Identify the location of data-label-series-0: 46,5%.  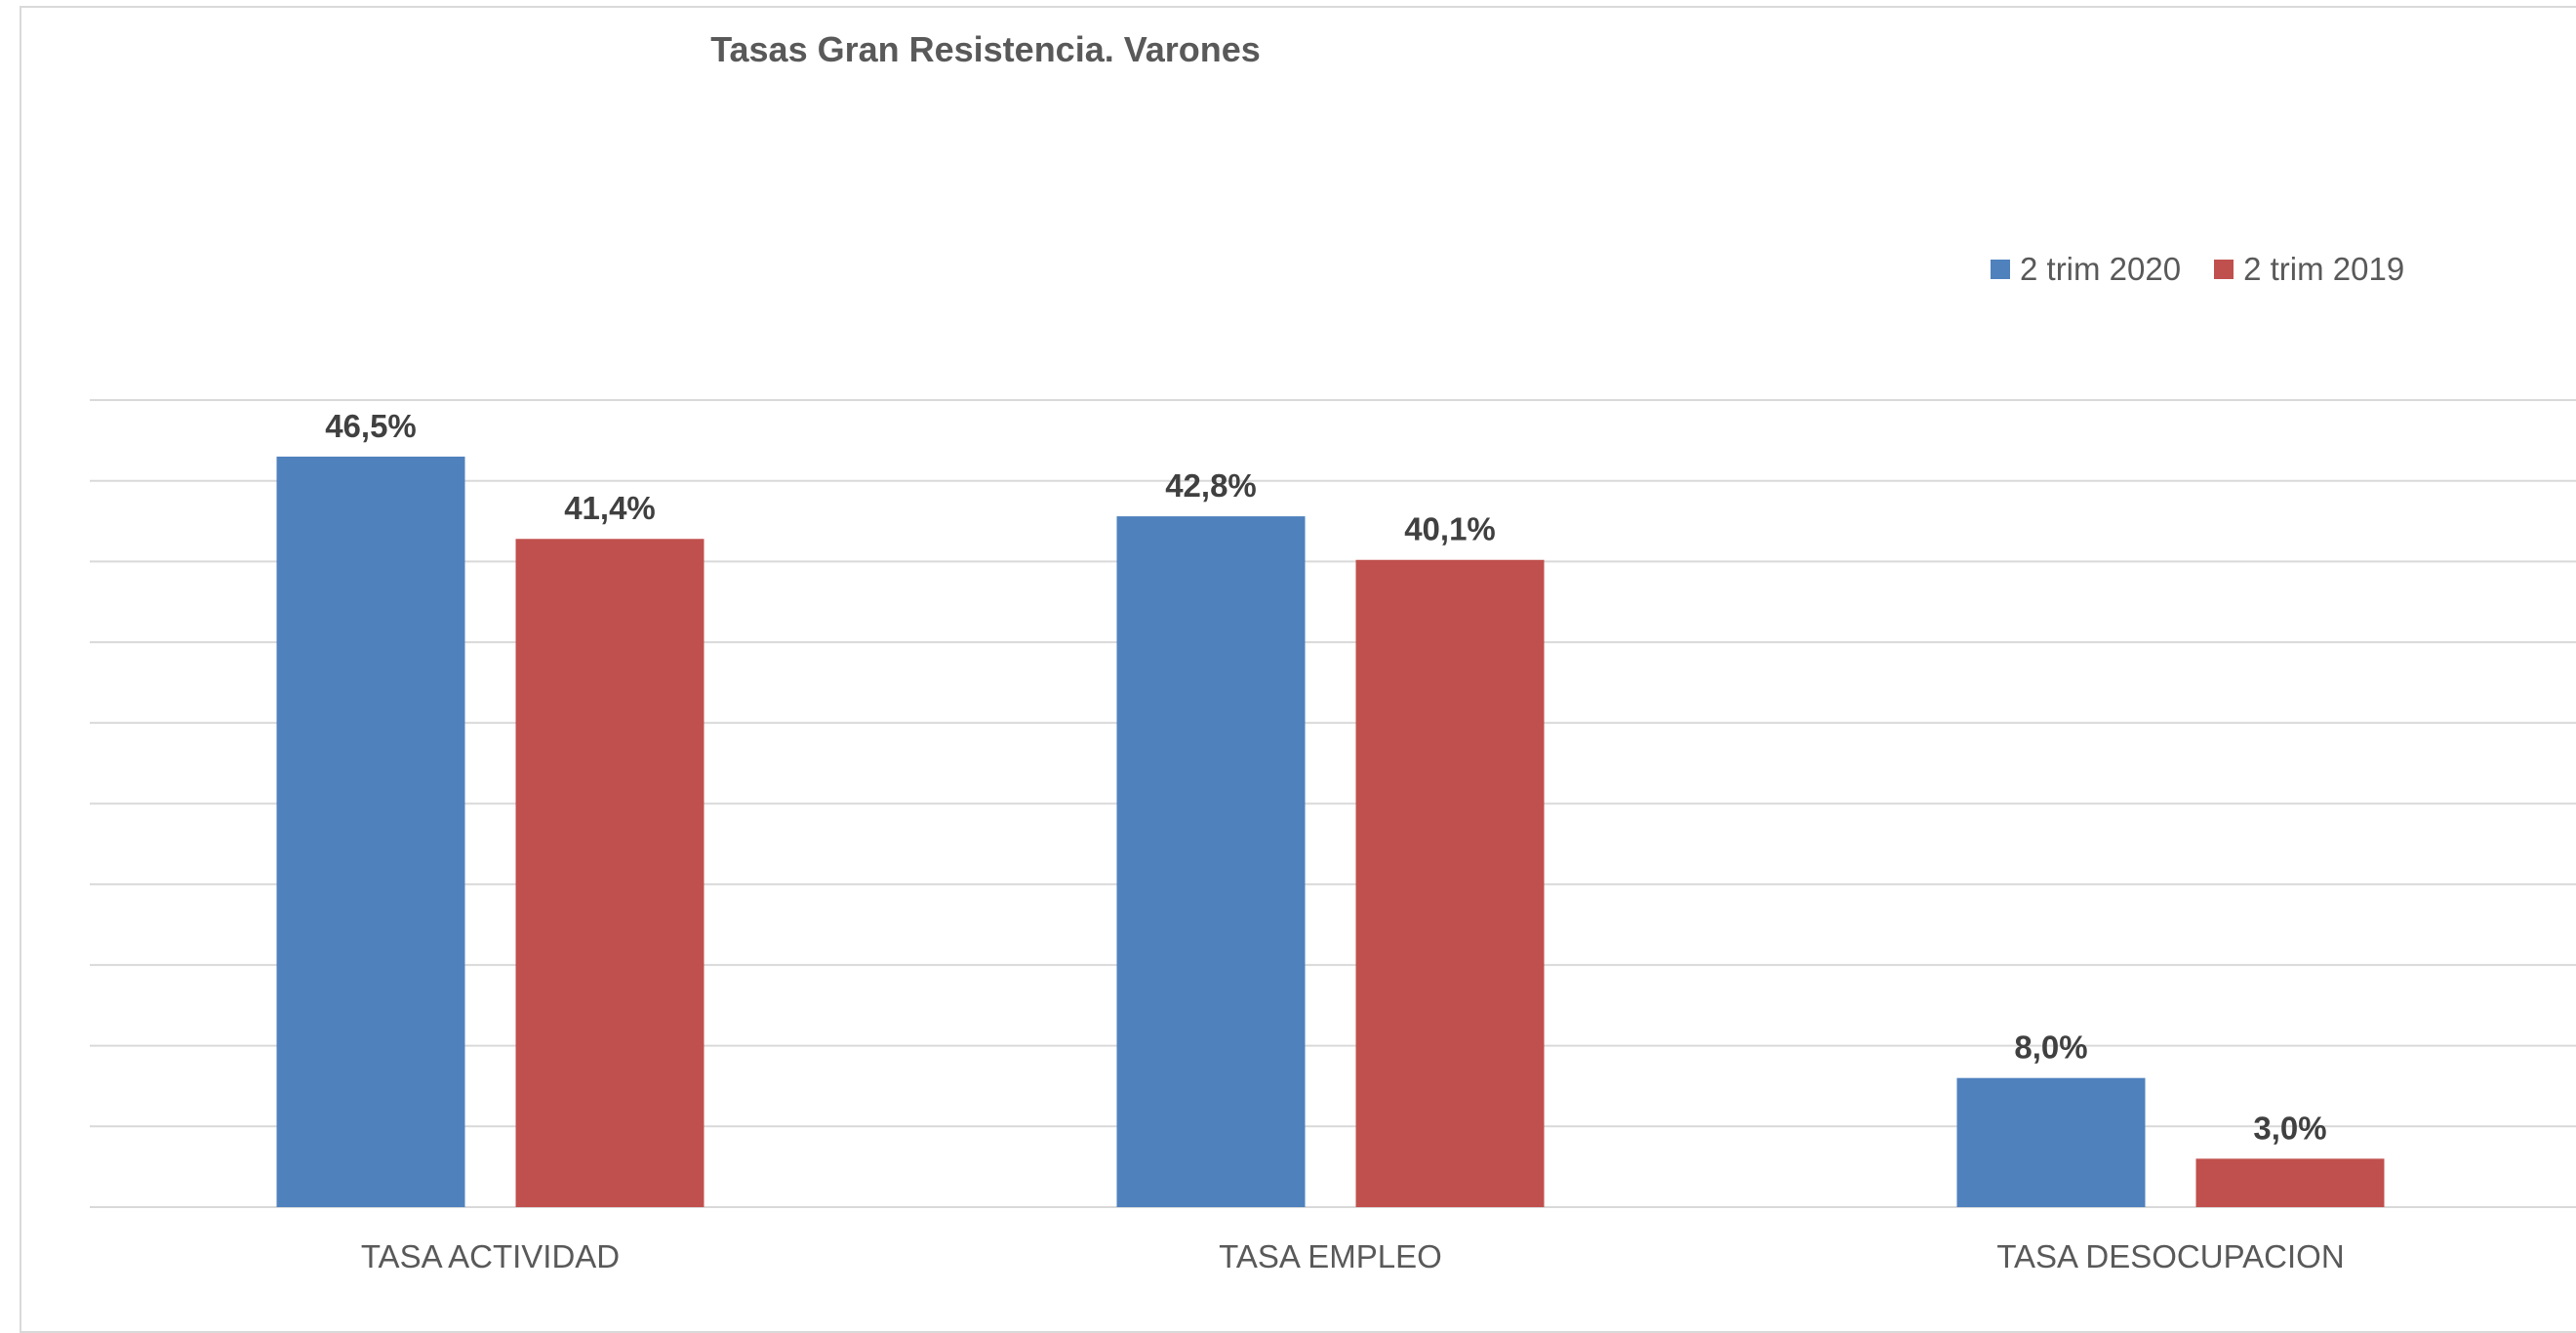
(371, 426).